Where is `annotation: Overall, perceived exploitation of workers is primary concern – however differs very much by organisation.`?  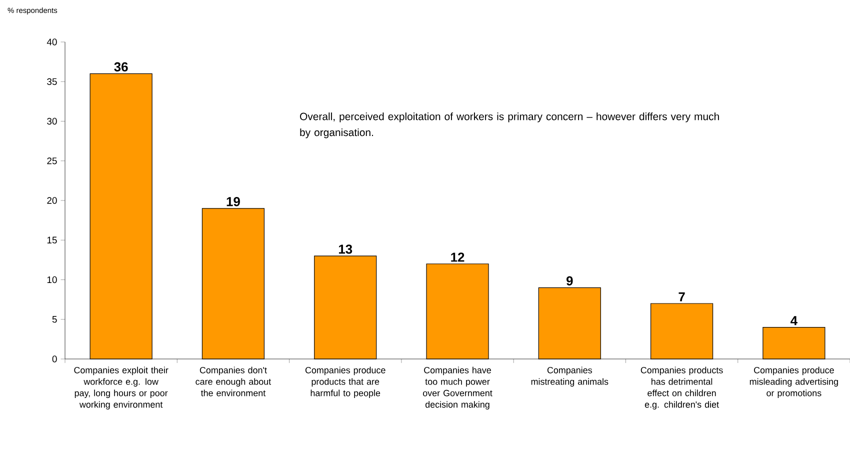 annotation: Overall, perceived exploitation of workers is primary concern – however differs very much by organisation. is located at coordinates (509, 125).